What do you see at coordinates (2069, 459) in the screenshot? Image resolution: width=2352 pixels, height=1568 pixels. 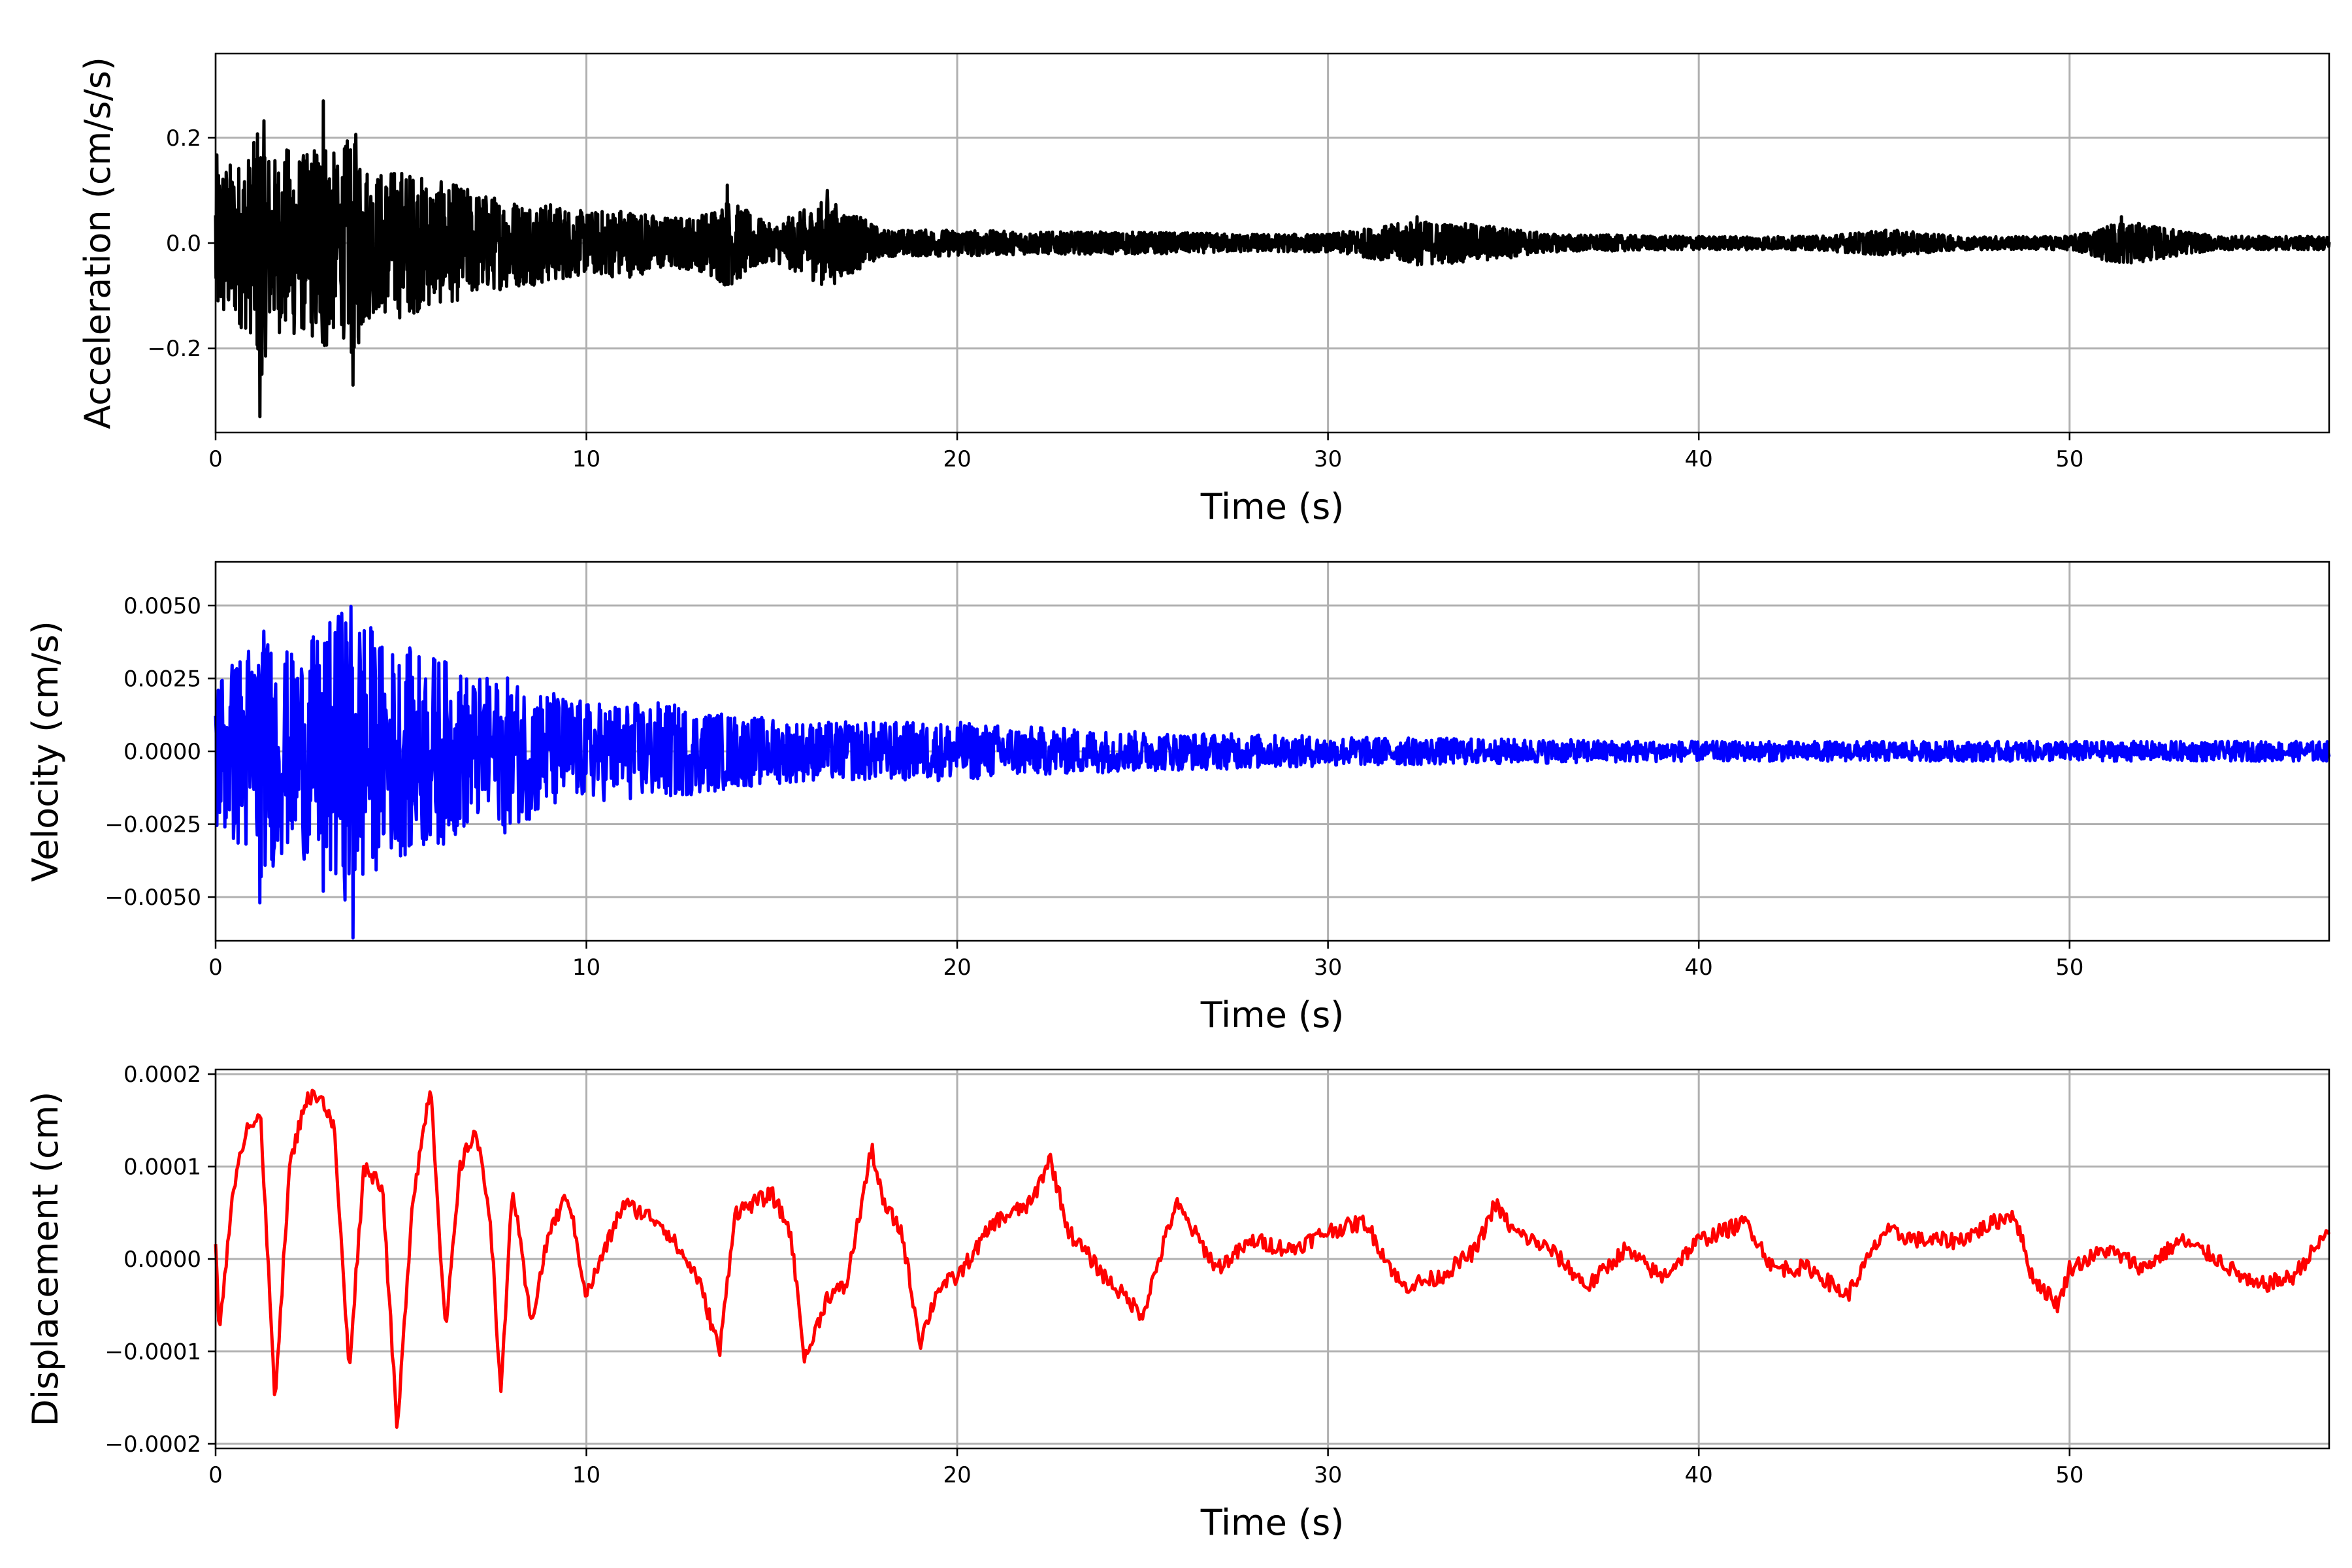 I see `acceleration-x-tick-label: 50` at bounding box center [2069, 459].